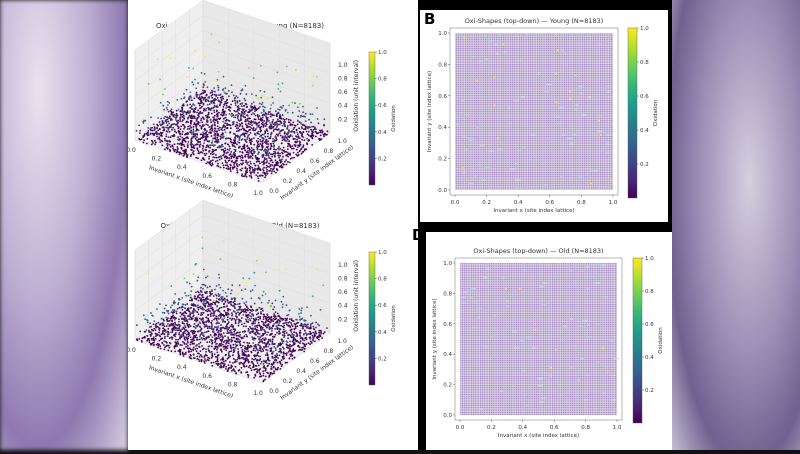 The width and height of the screenshot is (800, 454). What do you see at coordinates (430, 19) in the screenshot?
I see `panel-letter-b: B` at bounding box center [430, 19].